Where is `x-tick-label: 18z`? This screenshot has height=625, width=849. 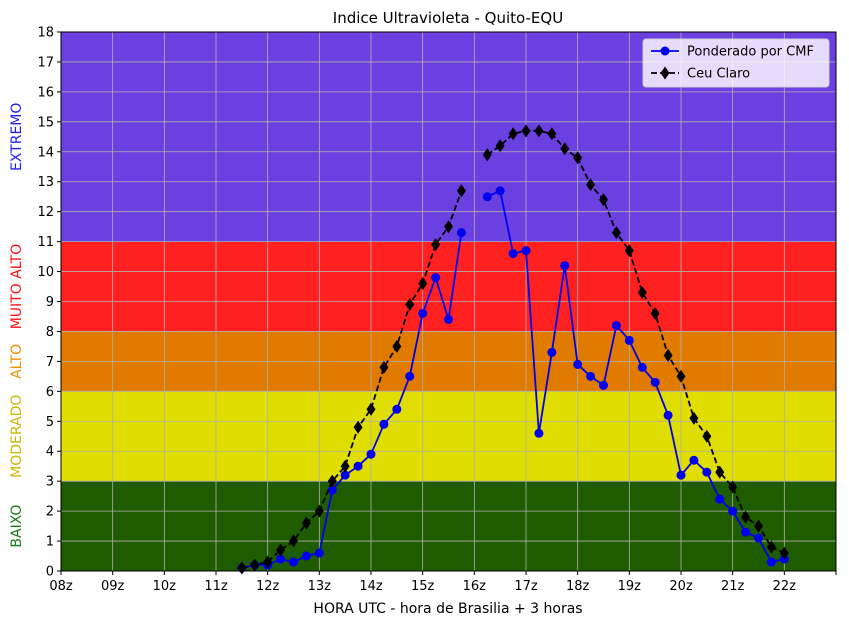 x-tick-label: 18z is located at coordinates (578, 586).